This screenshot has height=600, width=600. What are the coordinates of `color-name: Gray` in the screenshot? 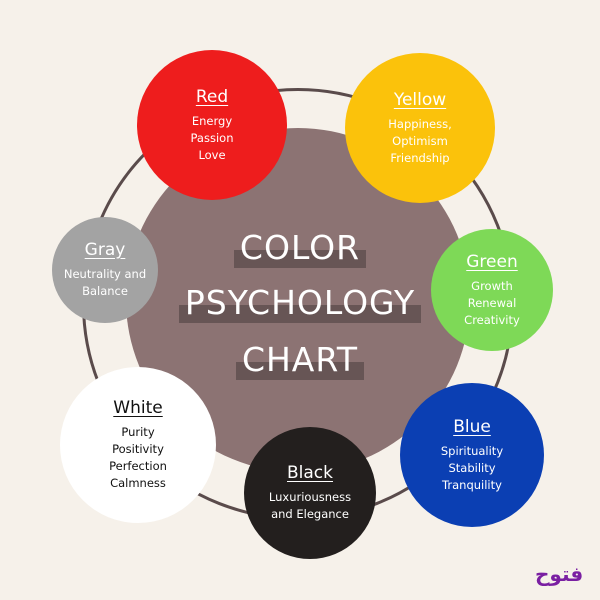 It's located at (105, 250).